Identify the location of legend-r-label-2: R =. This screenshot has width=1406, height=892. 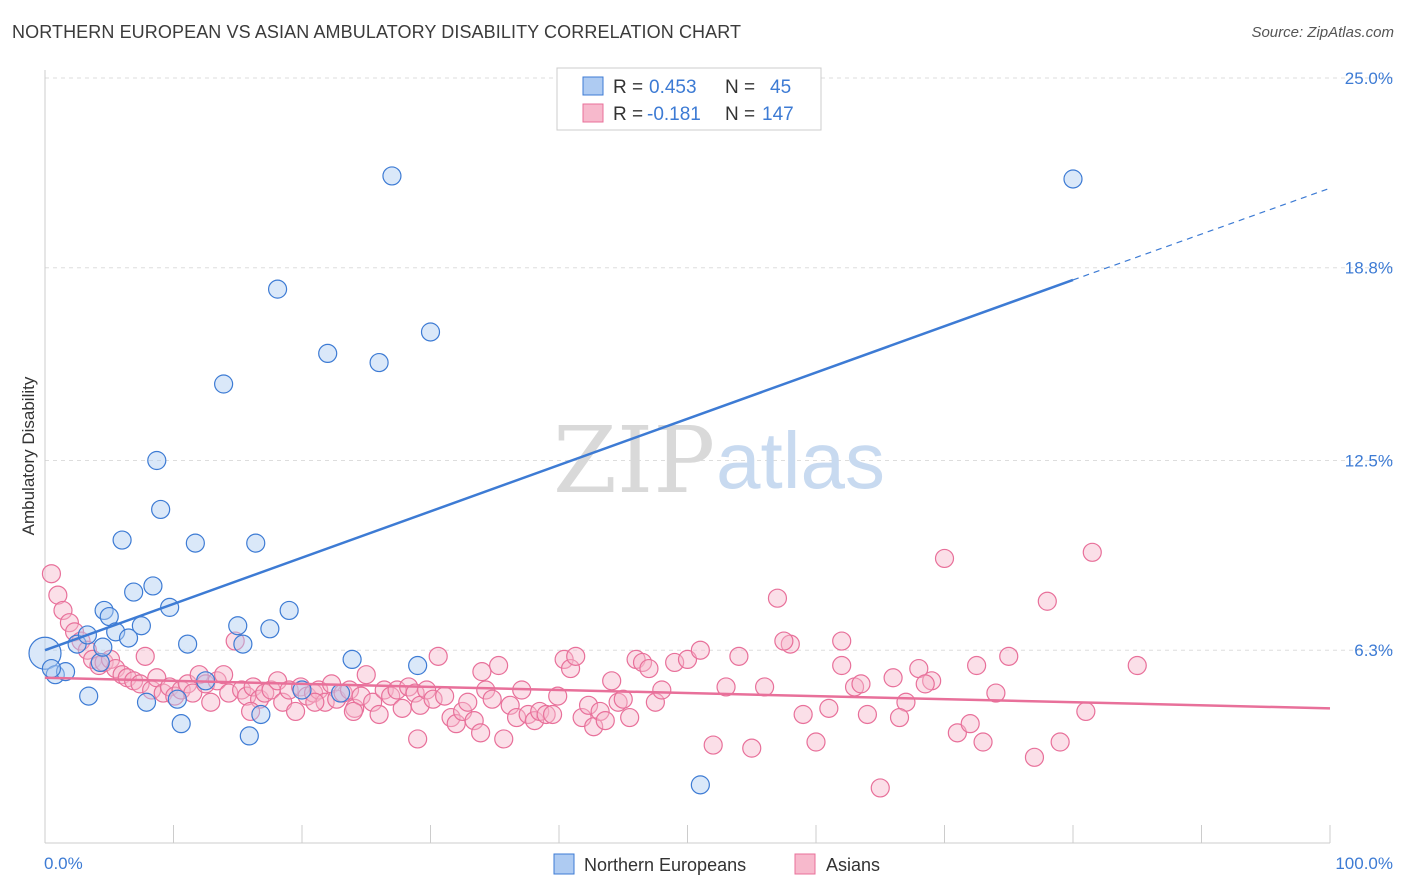
(628, 114).